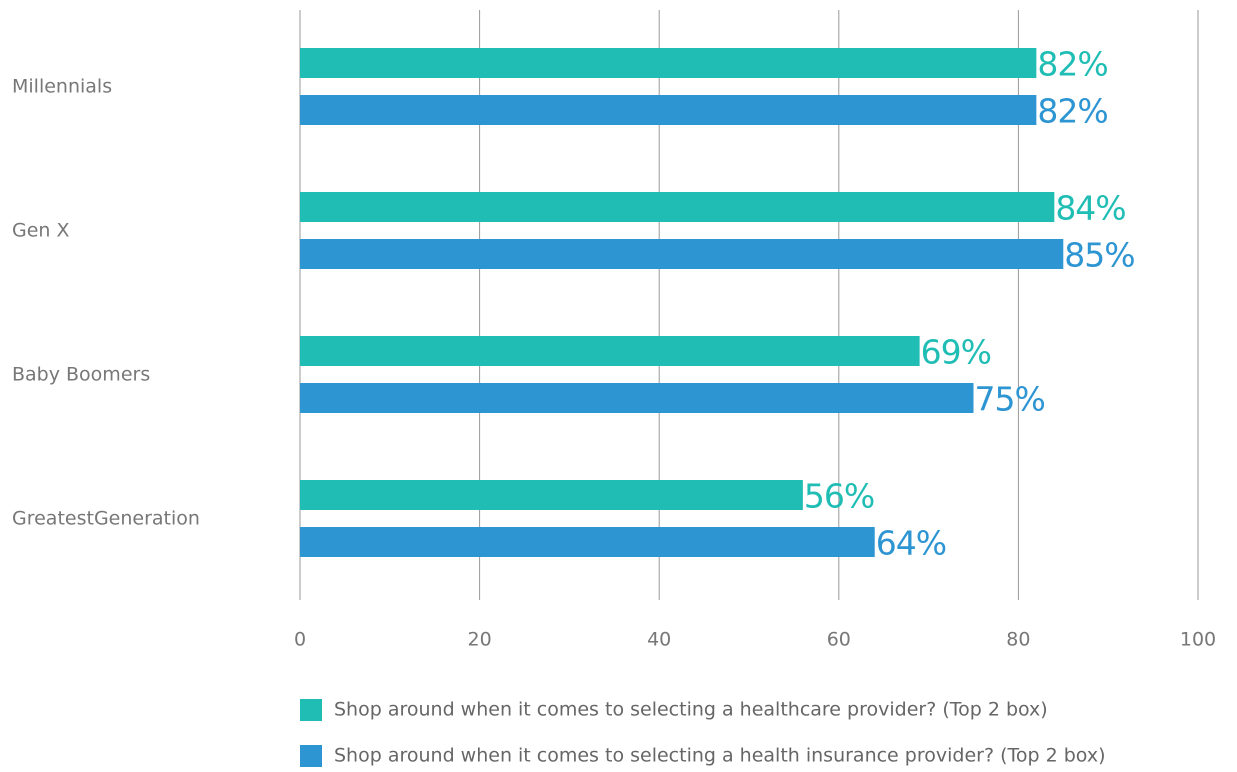 Image resolution: width=1237 pixels, height=772 pixels. Describe the element at coordinates (300, 640) in the screenshot. I see `x-tick-label: 0` at that location.